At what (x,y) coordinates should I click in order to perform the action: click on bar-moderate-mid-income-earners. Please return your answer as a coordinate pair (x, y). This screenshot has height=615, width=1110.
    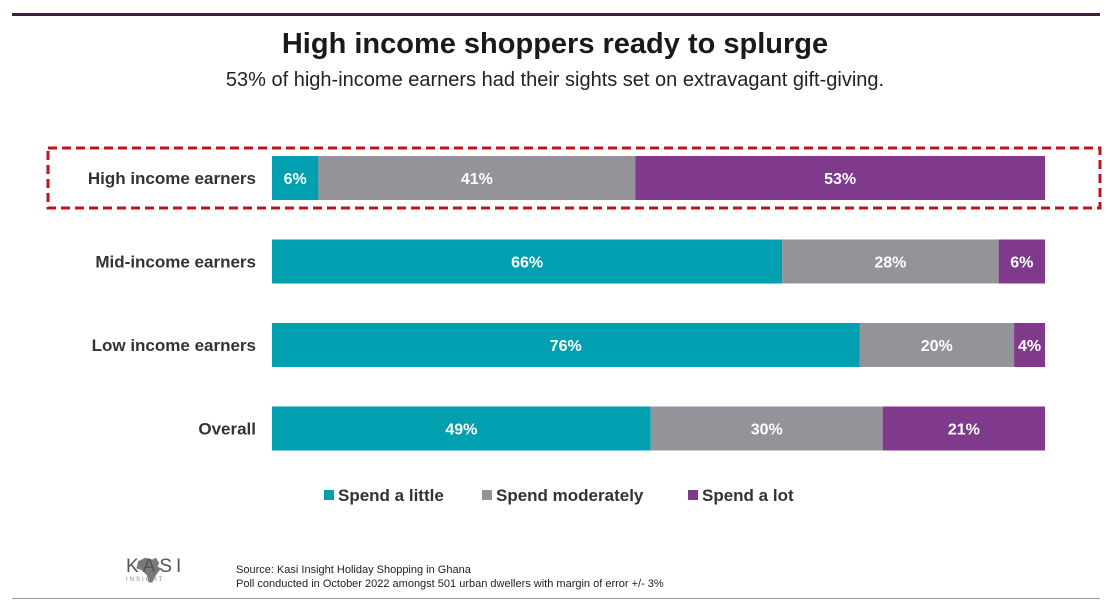
    Looking at the image, I should click on (890, 261).